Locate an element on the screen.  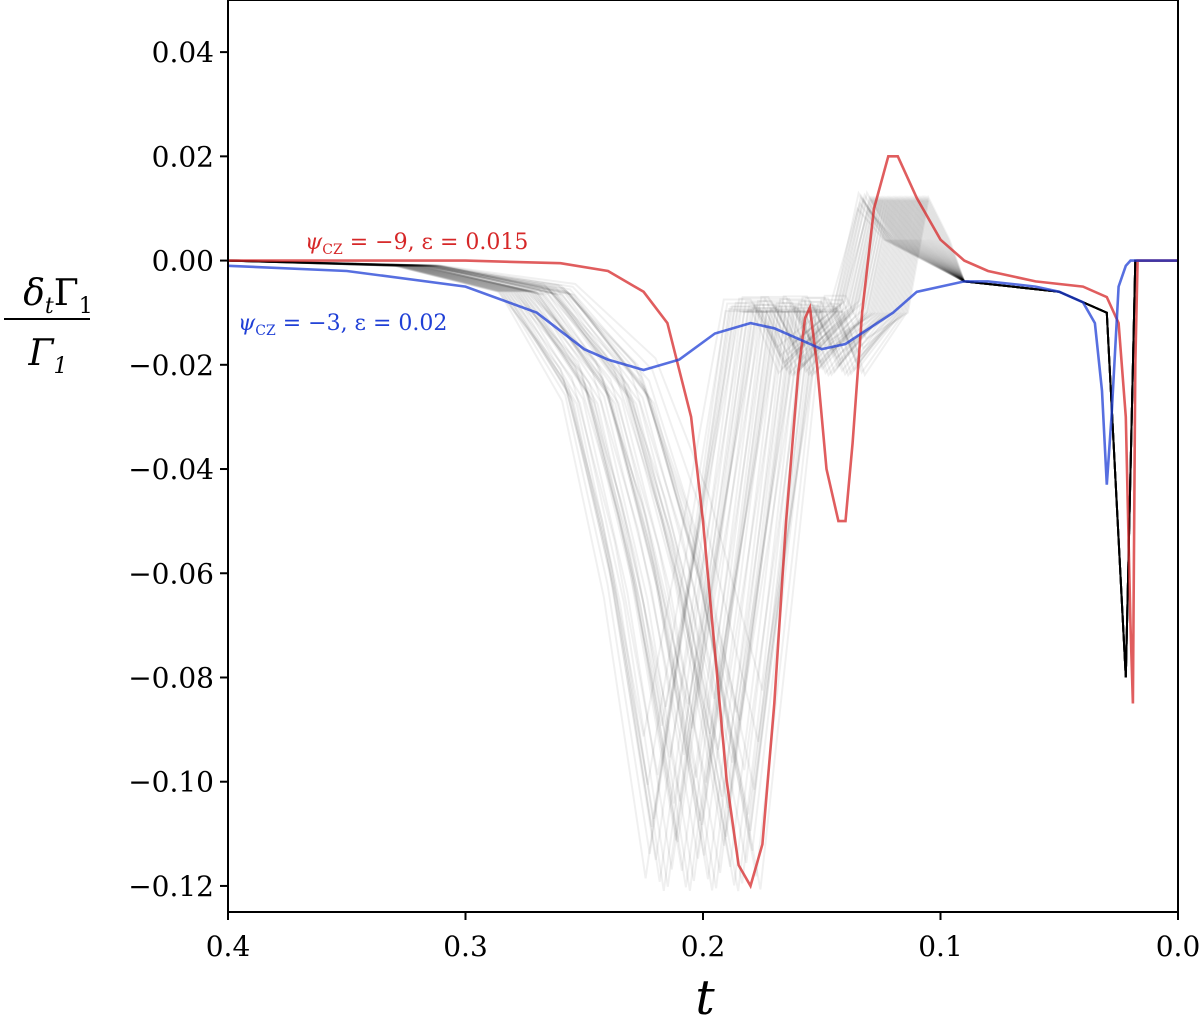
y-tick-label: 0.00 is located at coordinates (183, 261).